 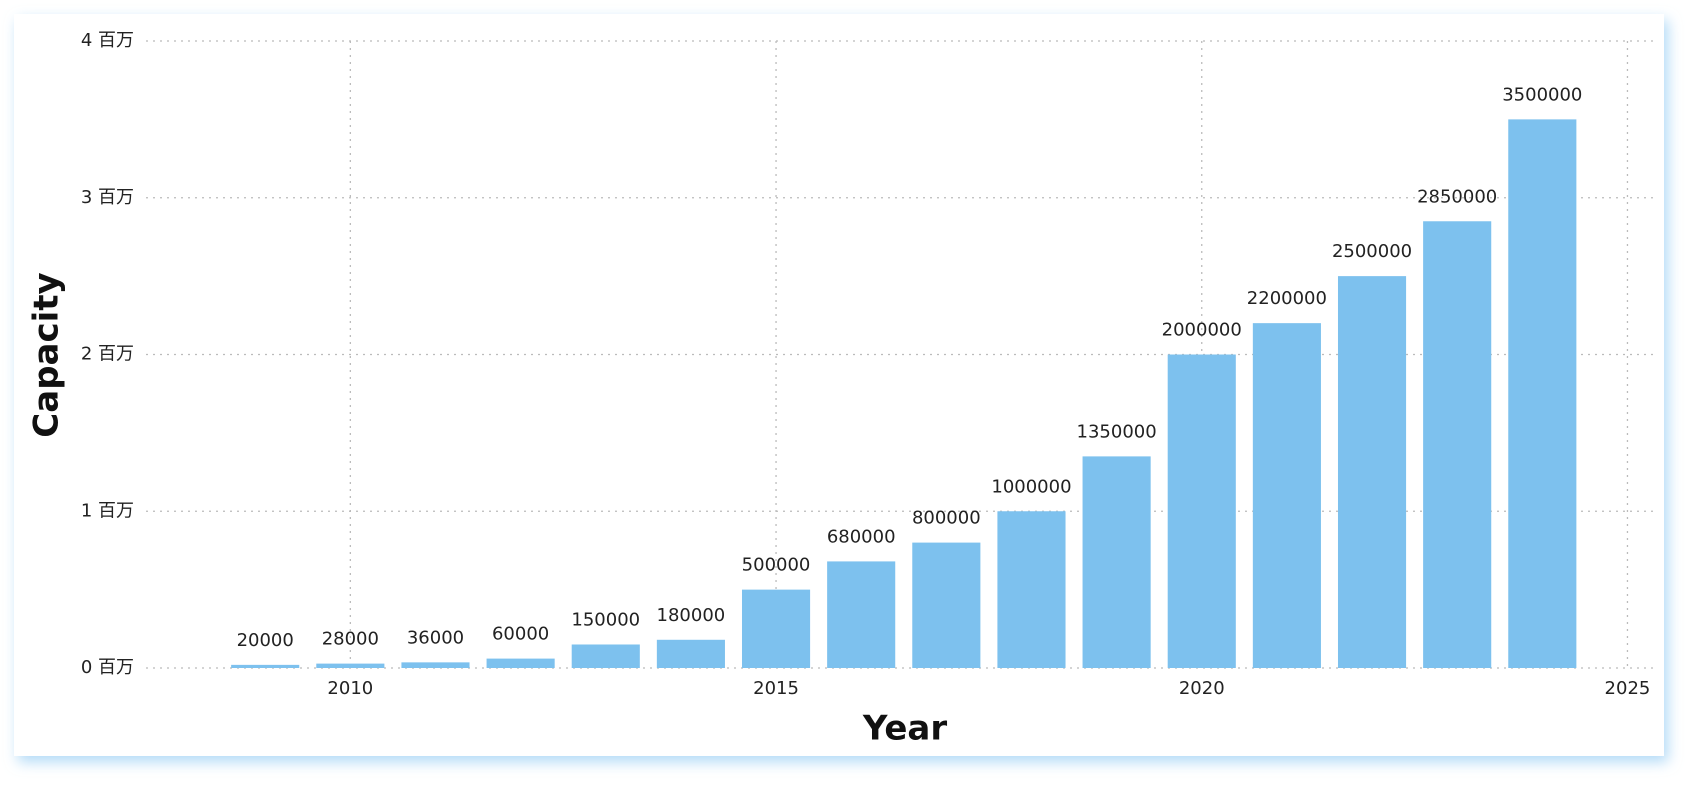 What do you see at coordinates (265, 640) in the screenshot?
I see `data-label: 20000` at bounding box center [265, 640].